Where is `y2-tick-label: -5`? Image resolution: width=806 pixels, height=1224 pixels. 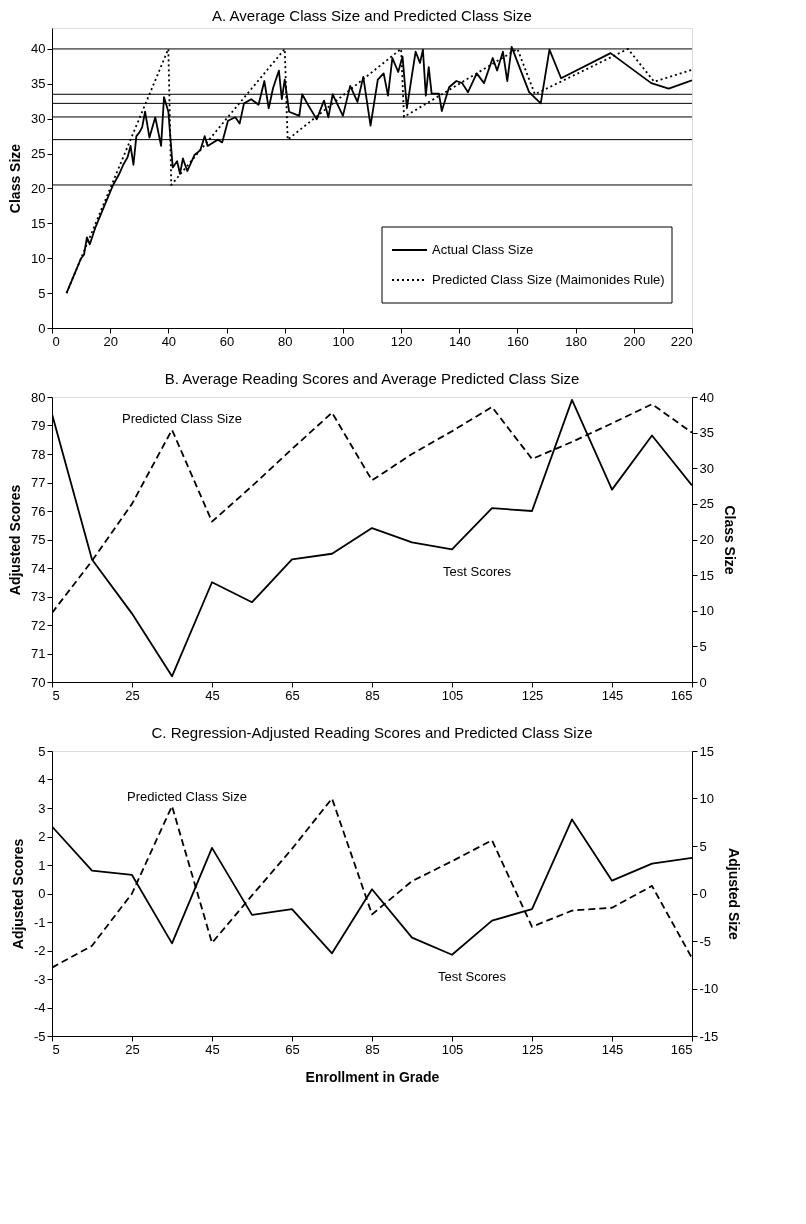
y2-tick-label: -5 is located at coordinates (705, 941).